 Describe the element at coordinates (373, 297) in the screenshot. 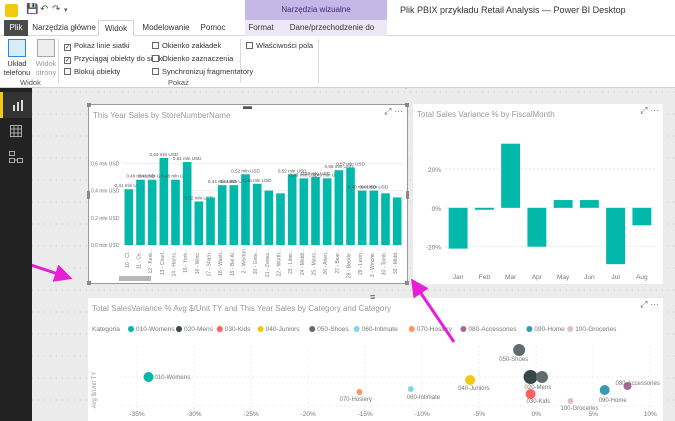

I see `drag-grip-icon: ≡` at that location.